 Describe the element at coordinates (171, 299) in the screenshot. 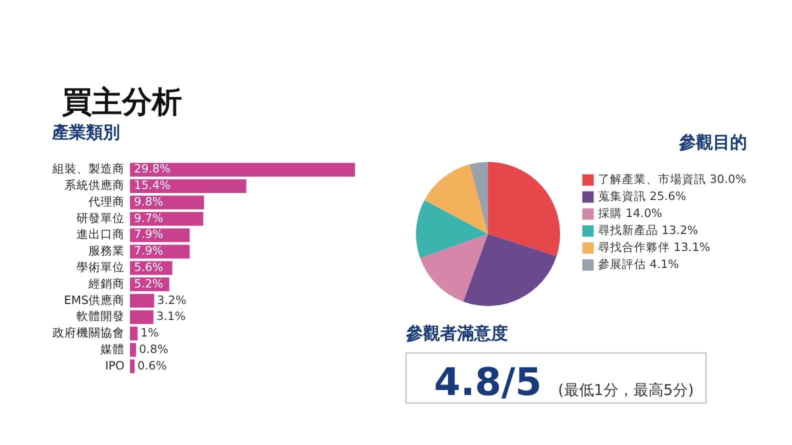

I see `data-label: 3.2%` at that location.